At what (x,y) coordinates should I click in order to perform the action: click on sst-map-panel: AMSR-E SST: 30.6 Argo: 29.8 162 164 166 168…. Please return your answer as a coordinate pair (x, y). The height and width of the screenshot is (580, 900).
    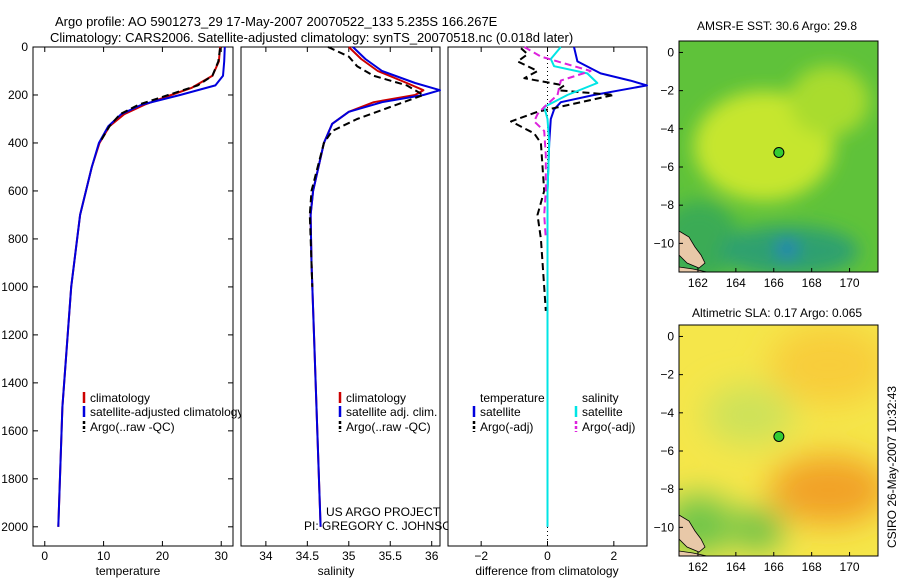
    Looking at the image, I should click on (766, 154).